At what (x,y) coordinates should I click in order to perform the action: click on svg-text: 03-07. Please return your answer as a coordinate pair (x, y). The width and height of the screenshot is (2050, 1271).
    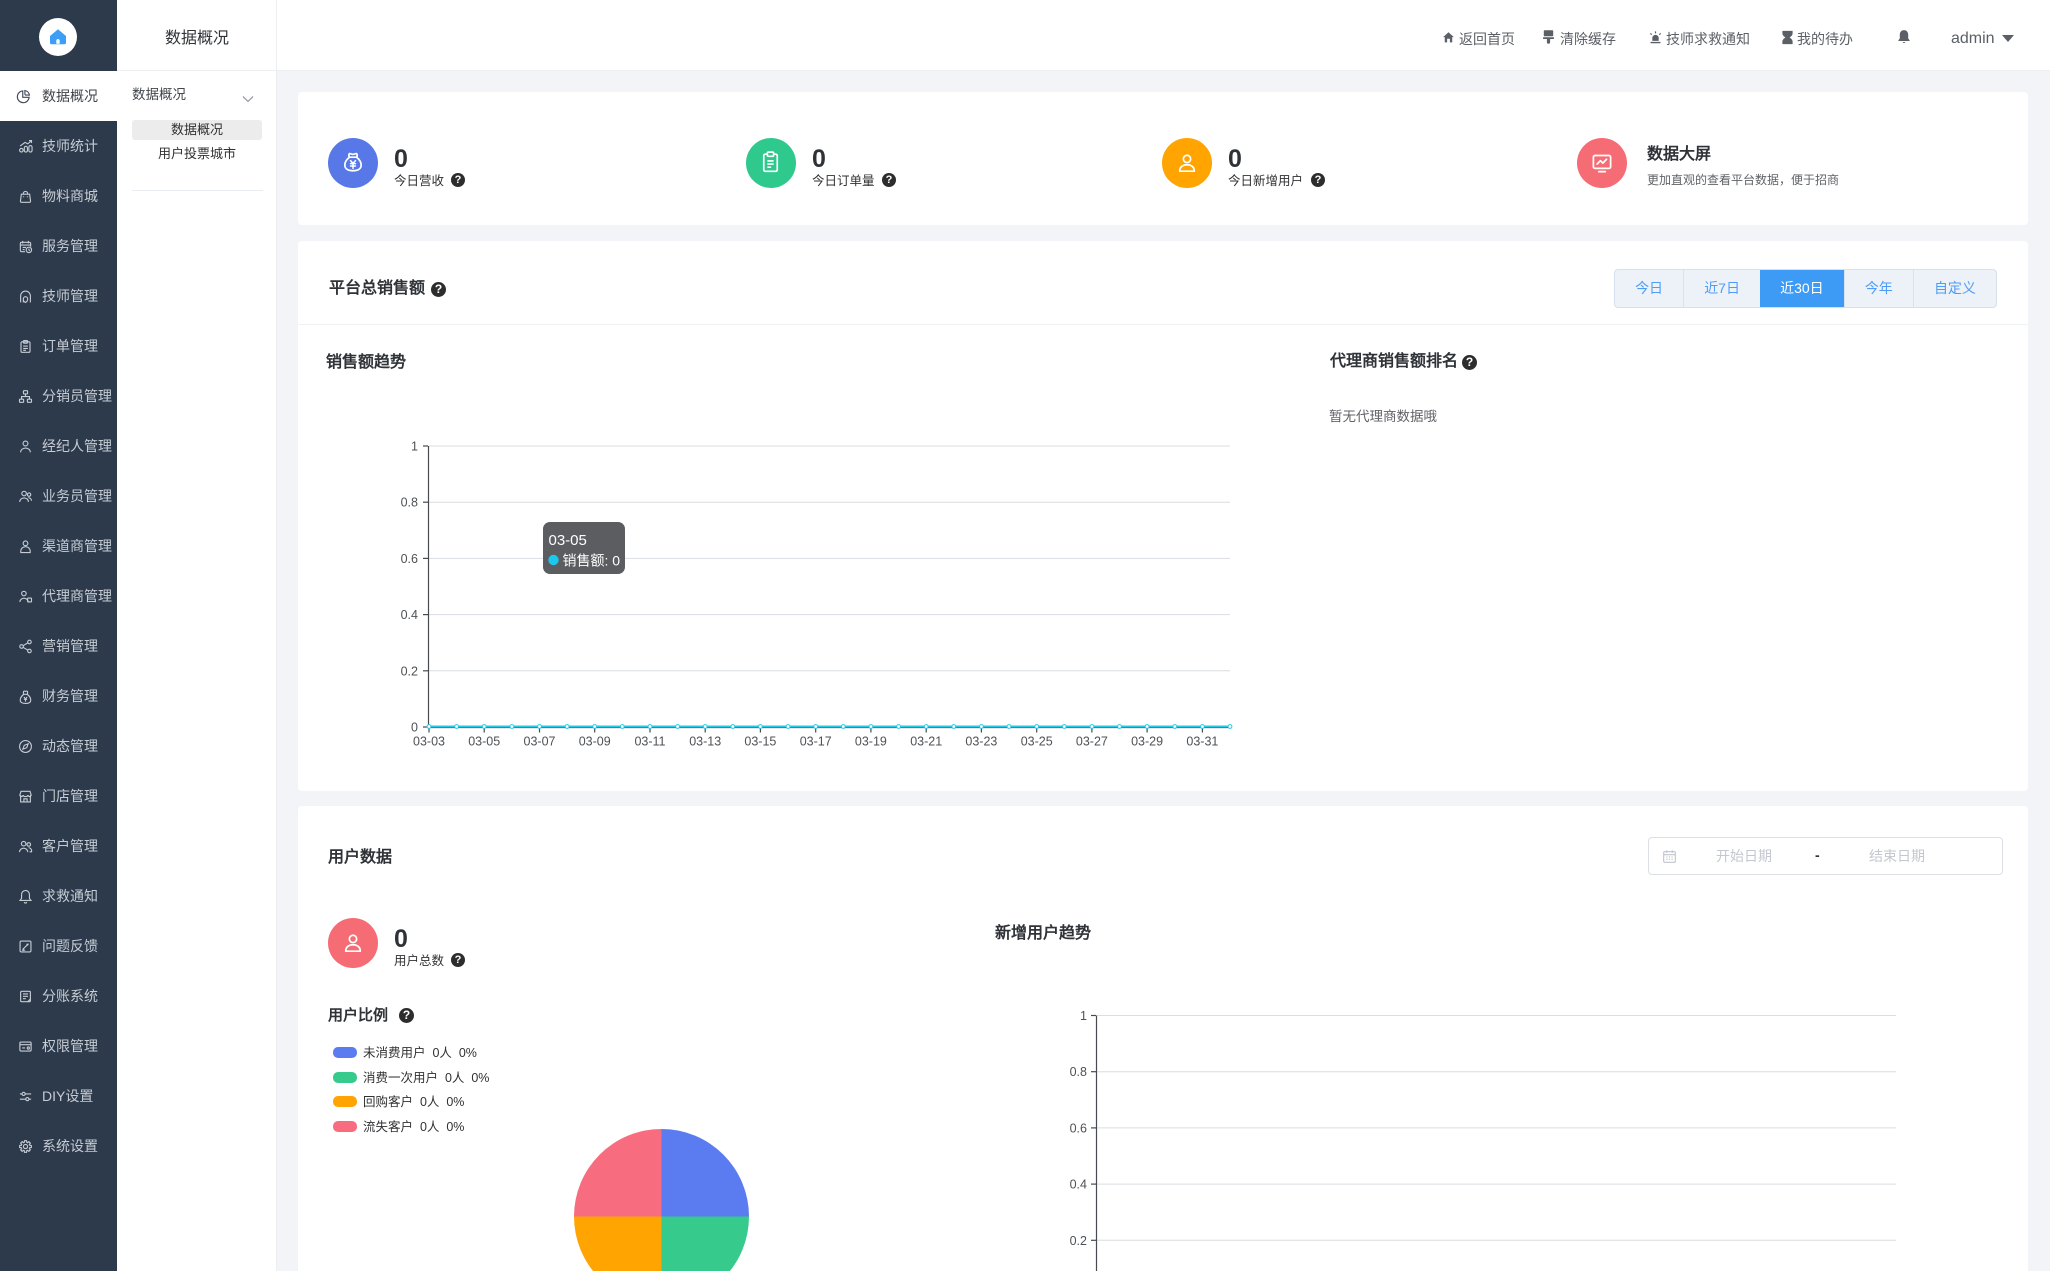
    Looking at the image, I should click on (540, 742).